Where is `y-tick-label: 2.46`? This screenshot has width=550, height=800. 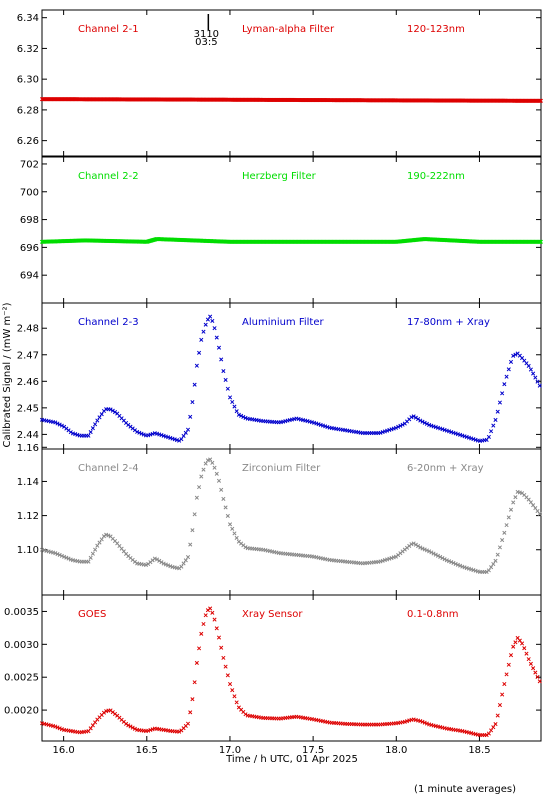
y-tick-label: 2.46 is located at coordinates (28, 382).